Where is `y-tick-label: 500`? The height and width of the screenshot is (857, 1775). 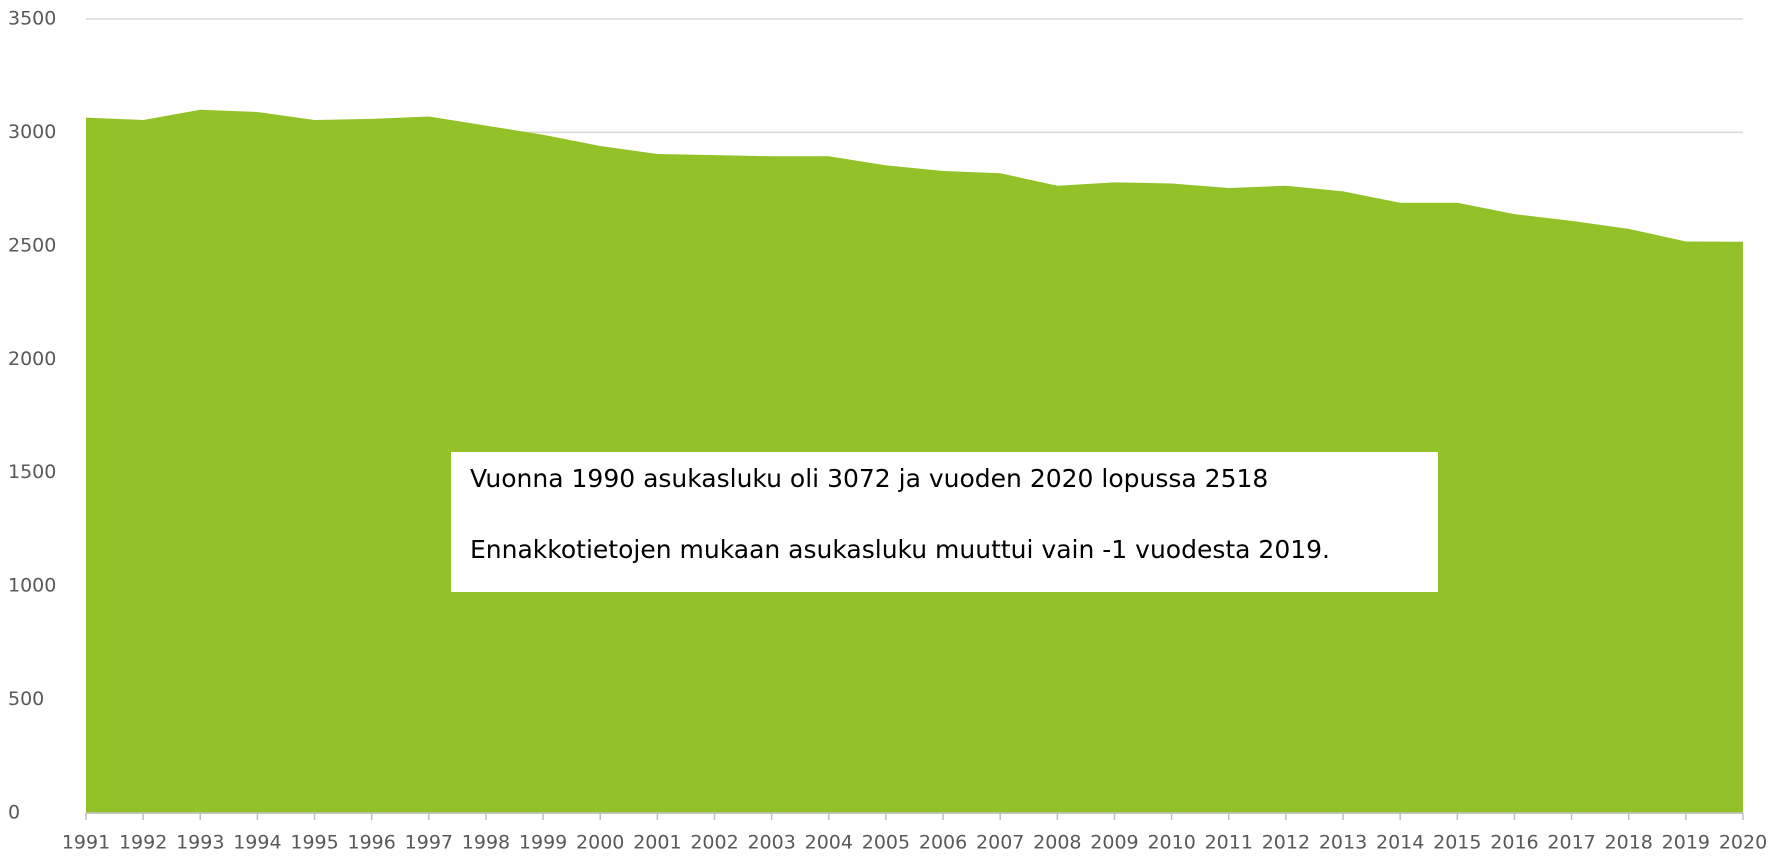
y-tick-label: 500 is located at coordinates (26, 699).